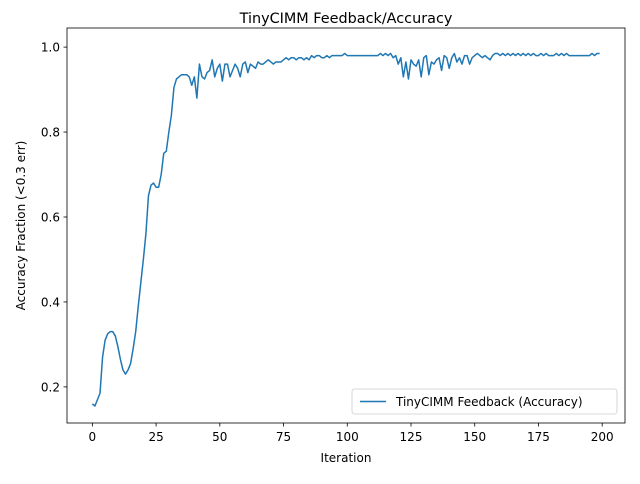 The image size is (640, 484). I want to click on x-tick-label: 25, so click(155, 437).